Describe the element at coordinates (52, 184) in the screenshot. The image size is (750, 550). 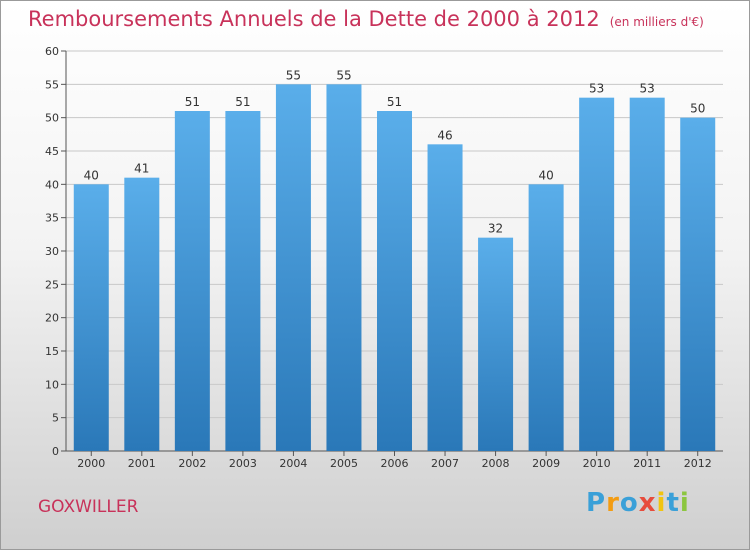
I see `y-tick-label: 40` at that location.